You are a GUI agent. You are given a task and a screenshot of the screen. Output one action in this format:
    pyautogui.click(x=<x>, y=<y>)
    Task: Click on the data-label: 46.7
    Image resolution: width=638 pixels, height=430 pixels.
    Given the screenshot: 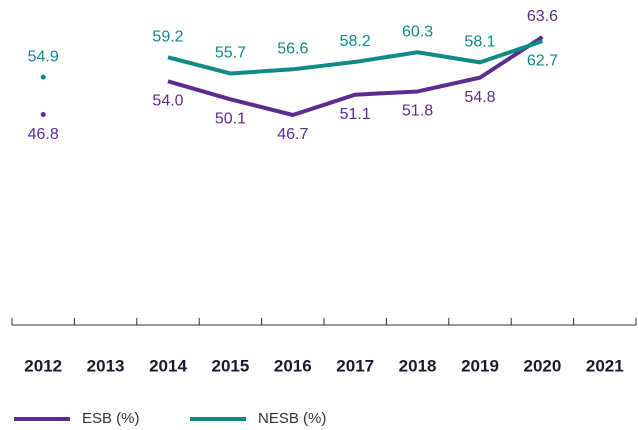 What is the action you would take?
    pyautogui.click(x=292, y=134)
    